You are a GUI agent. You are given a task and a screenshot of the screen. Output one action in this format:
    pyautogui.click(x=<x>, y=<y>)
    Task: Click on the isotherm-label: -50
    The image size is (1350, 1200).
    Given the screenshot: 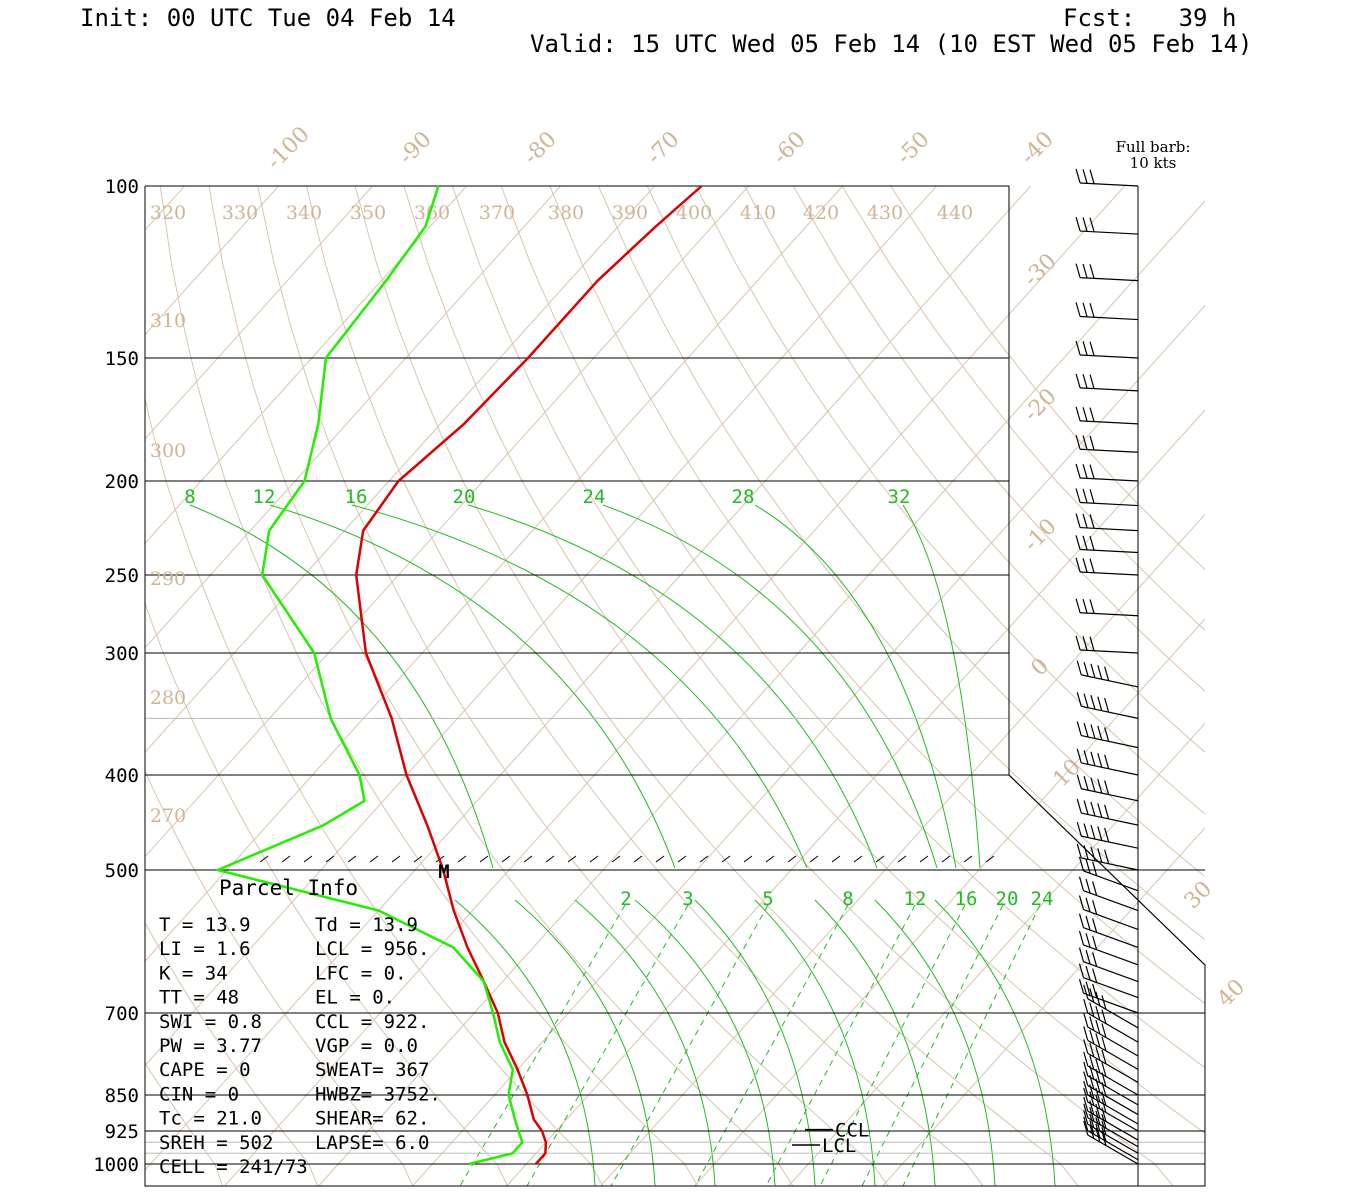 What is the action you would take?
    pyautogui.click(x=913, y=148)
    